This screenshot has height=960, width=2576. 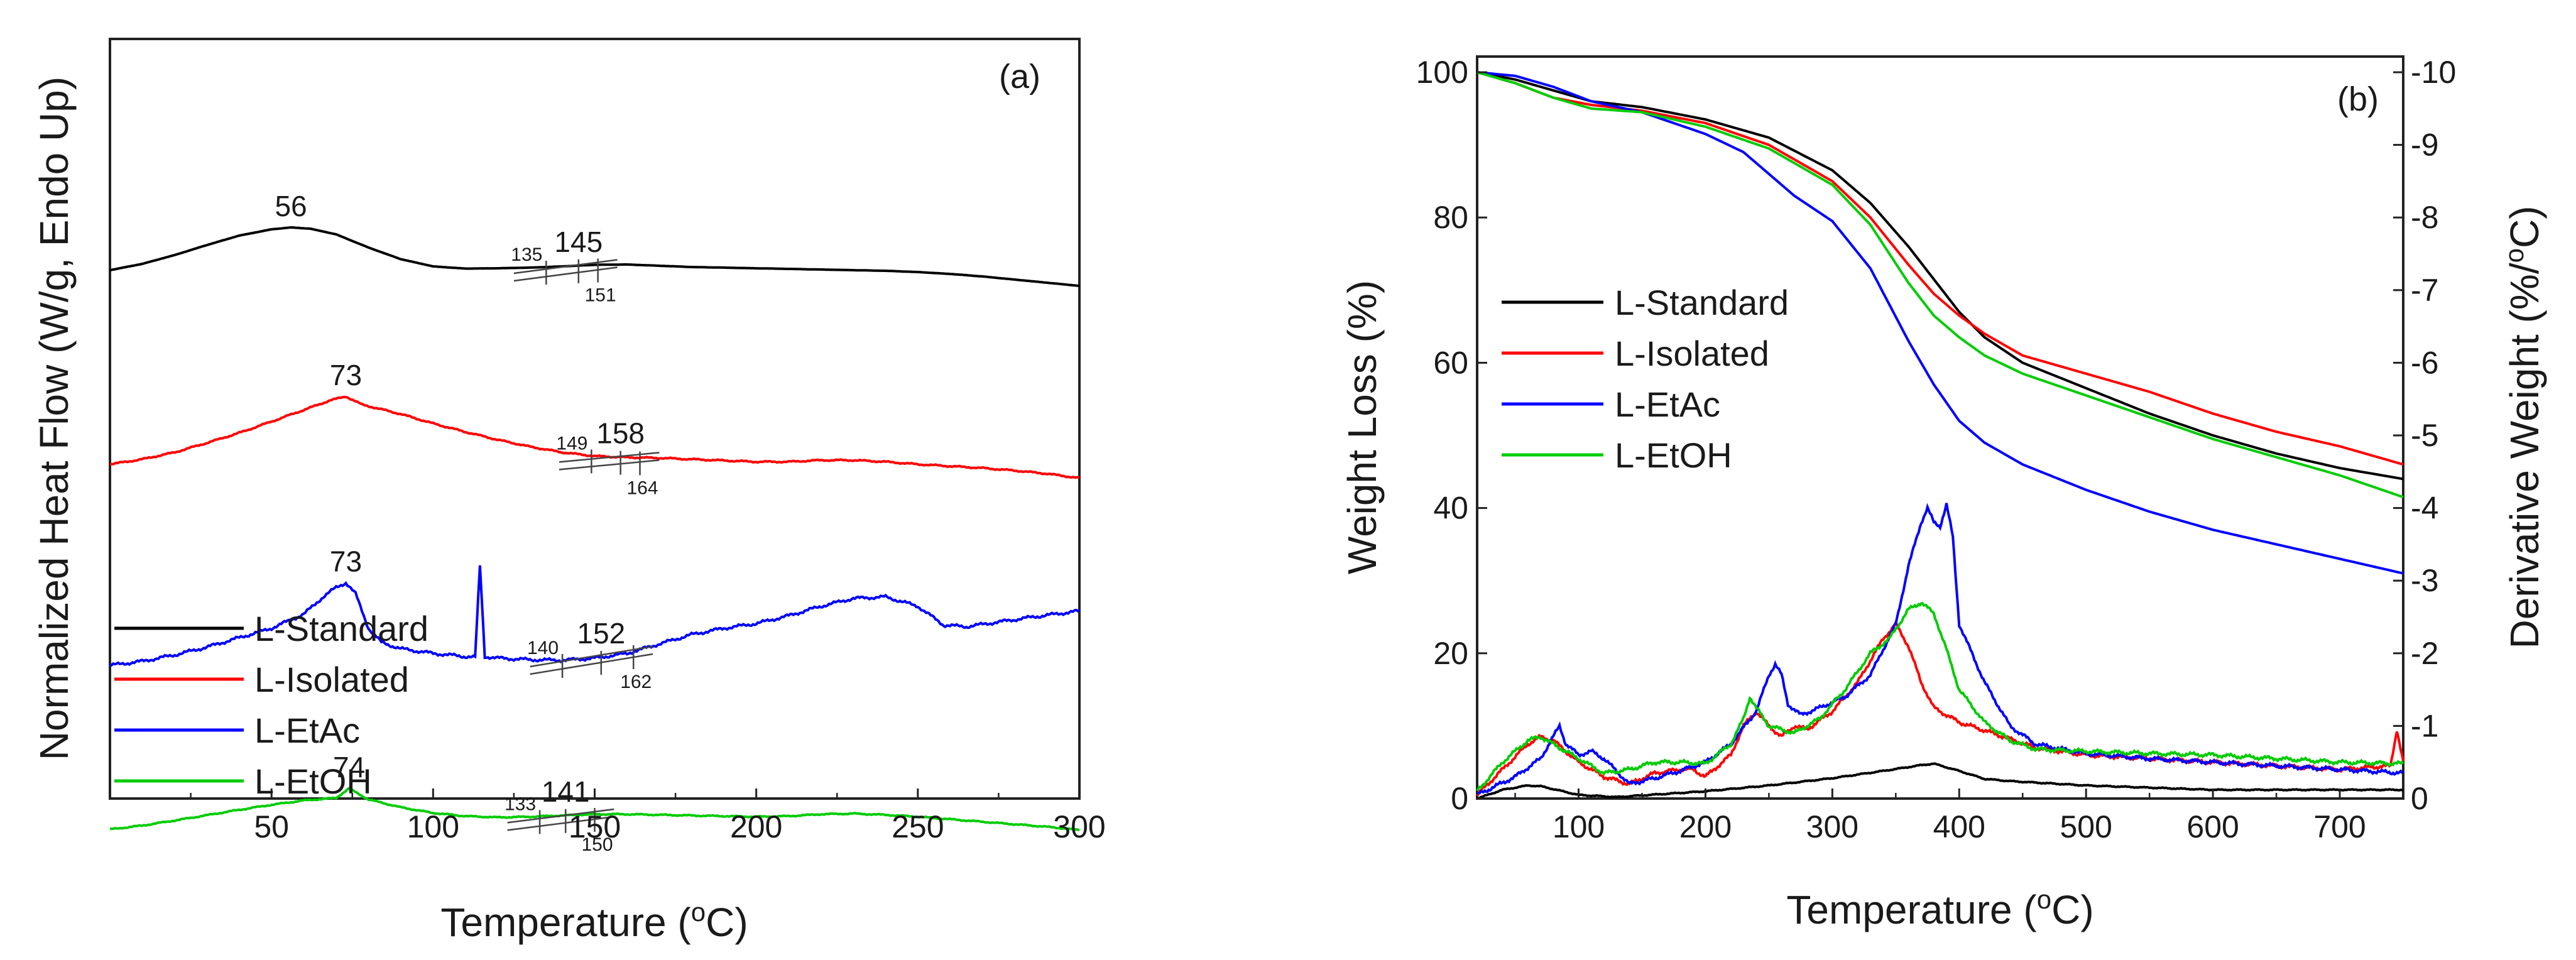 What do you see at coordinates (1450, 217) in the screenshot?
I see `y-tick-label: 80` at bounding box center [1450, 217].